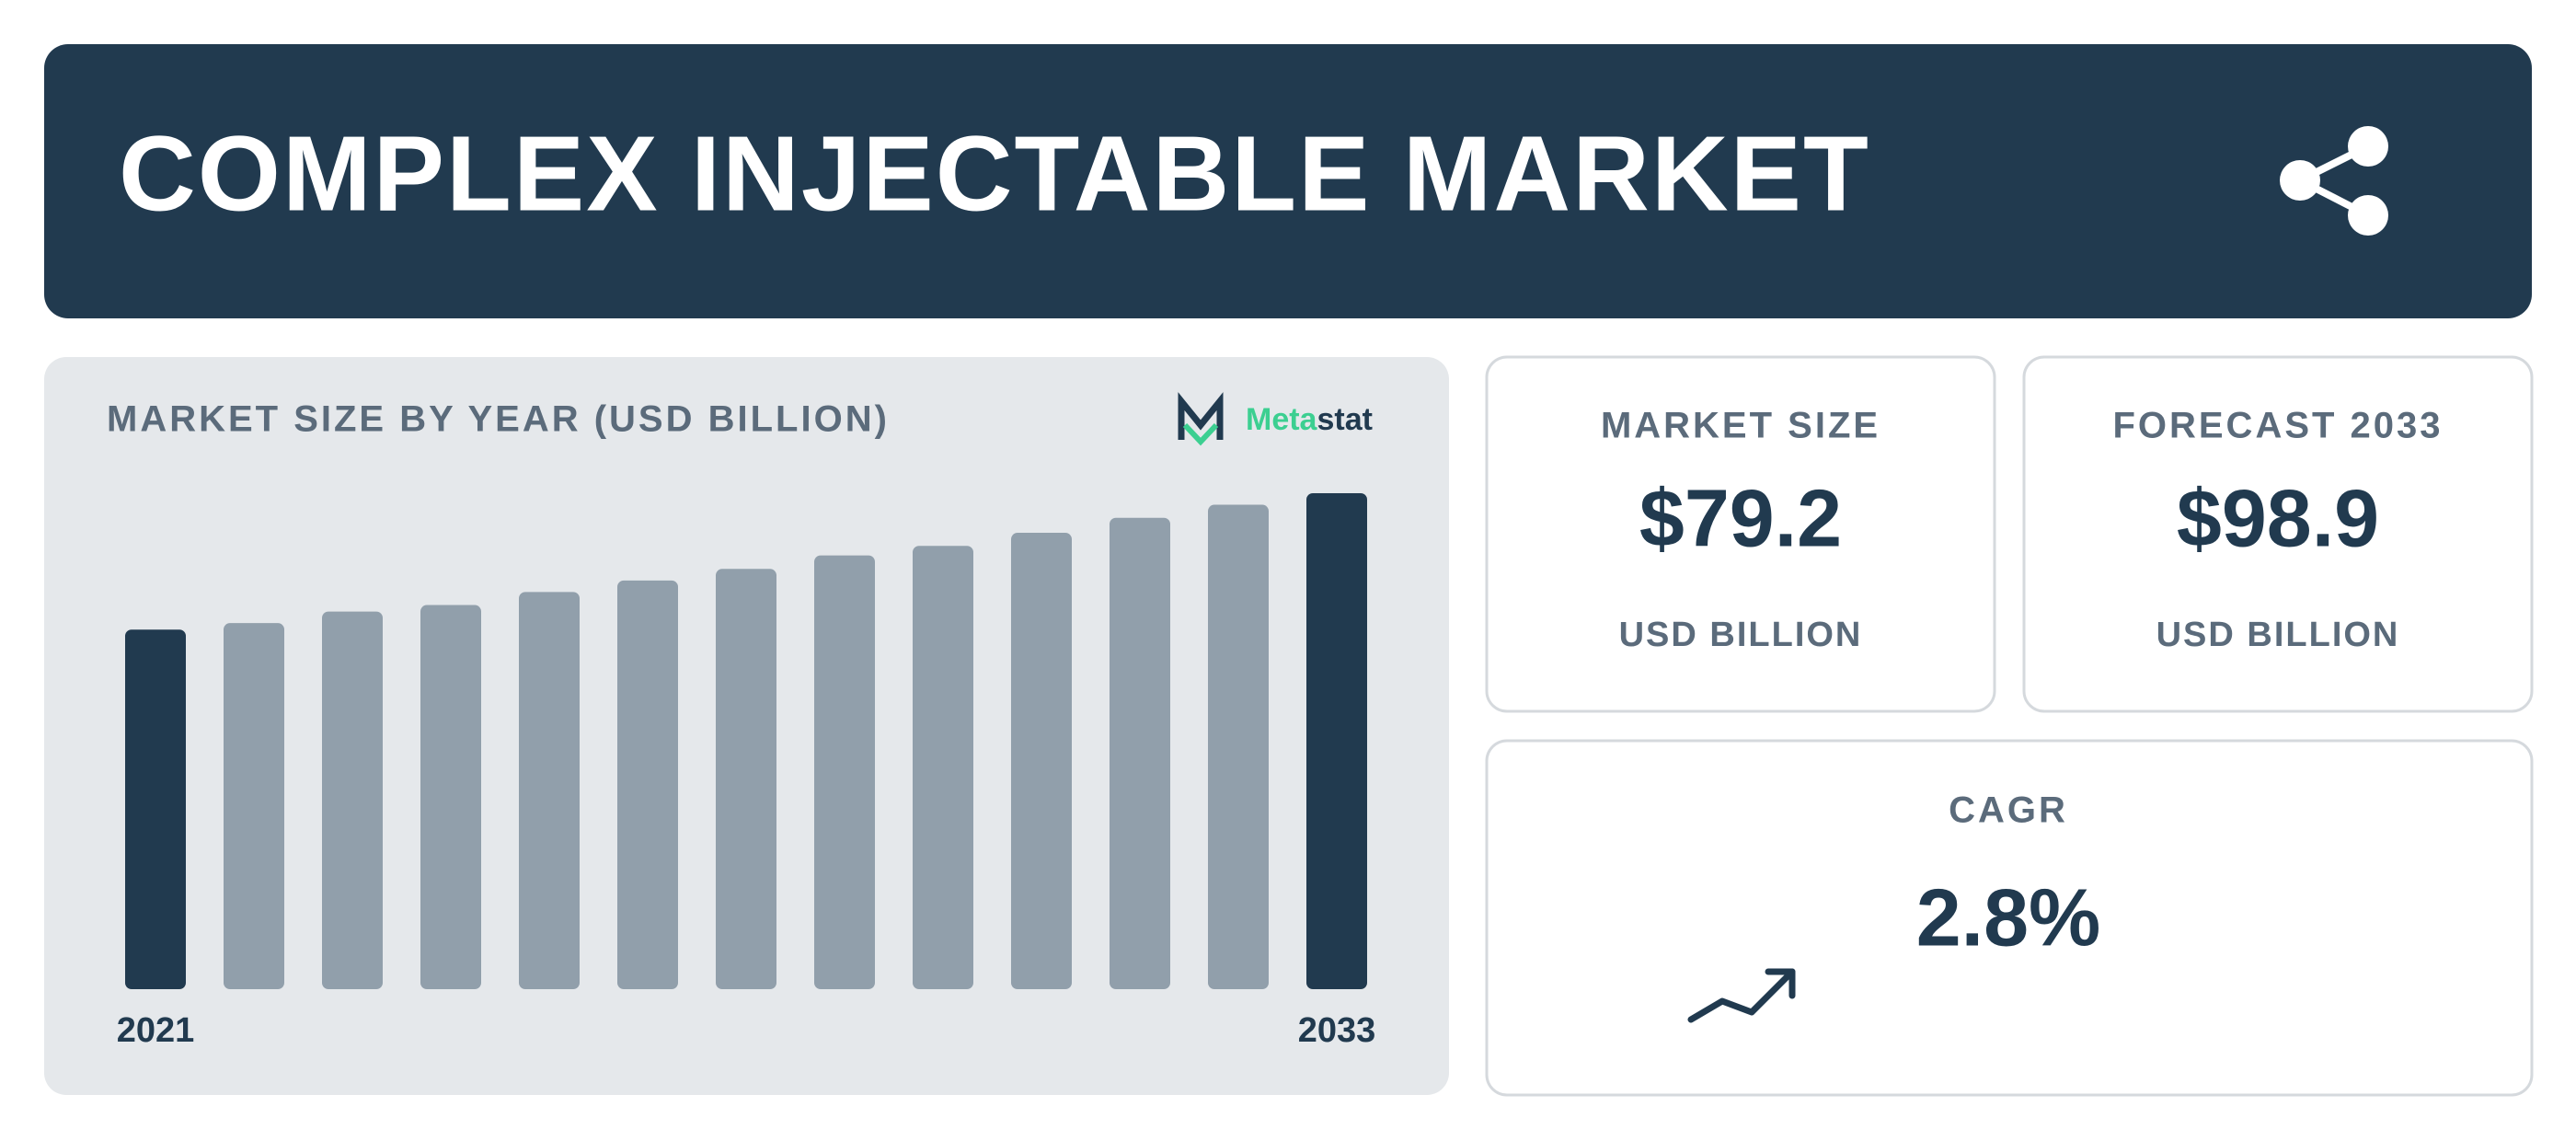 This screenshot has height=1141, width=2576. Describe the element at coordinates (498, 420) in the screenshot. I see `chart-title: MARKET SIZE BY YEAR (USD BILLION)` at that location.